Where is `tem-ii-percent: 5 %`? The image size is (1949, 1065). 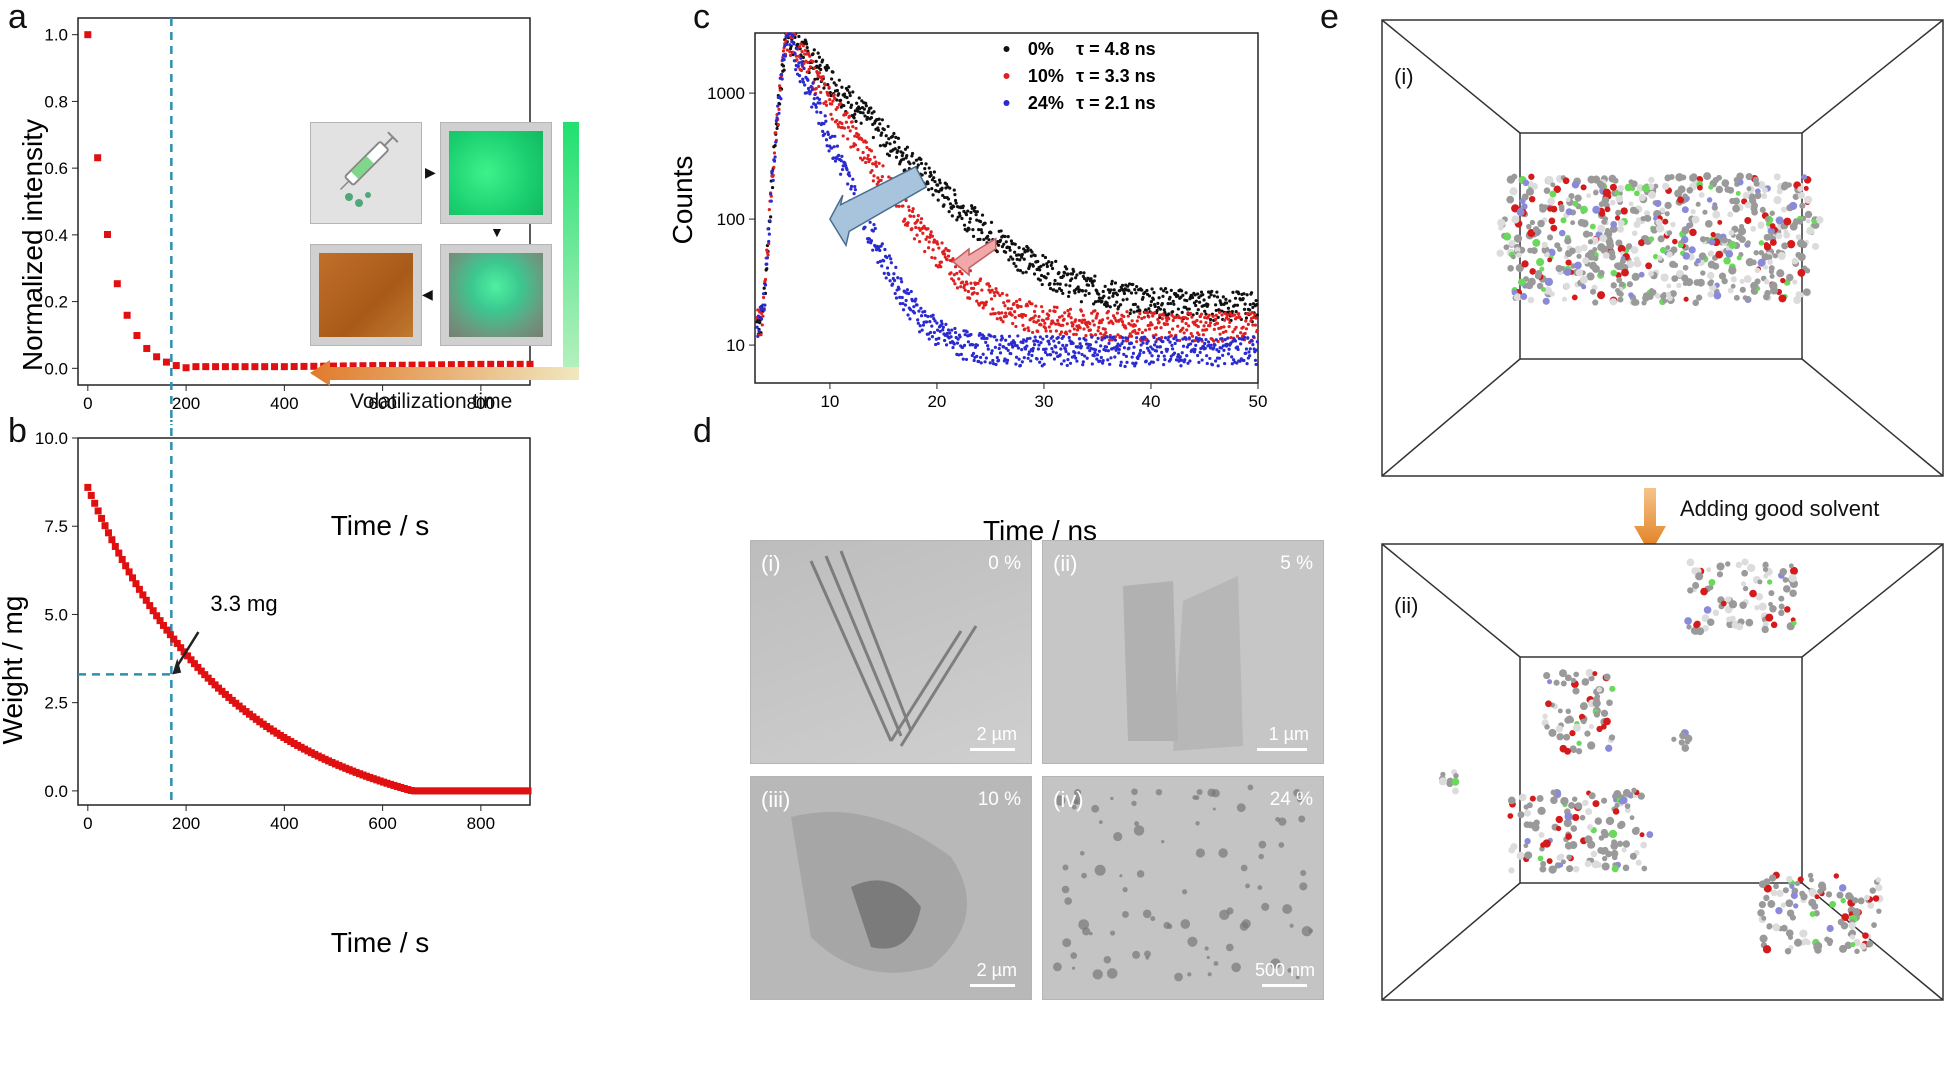 tem-ii-percent: 5 % is located at coordinates (1296, 563).